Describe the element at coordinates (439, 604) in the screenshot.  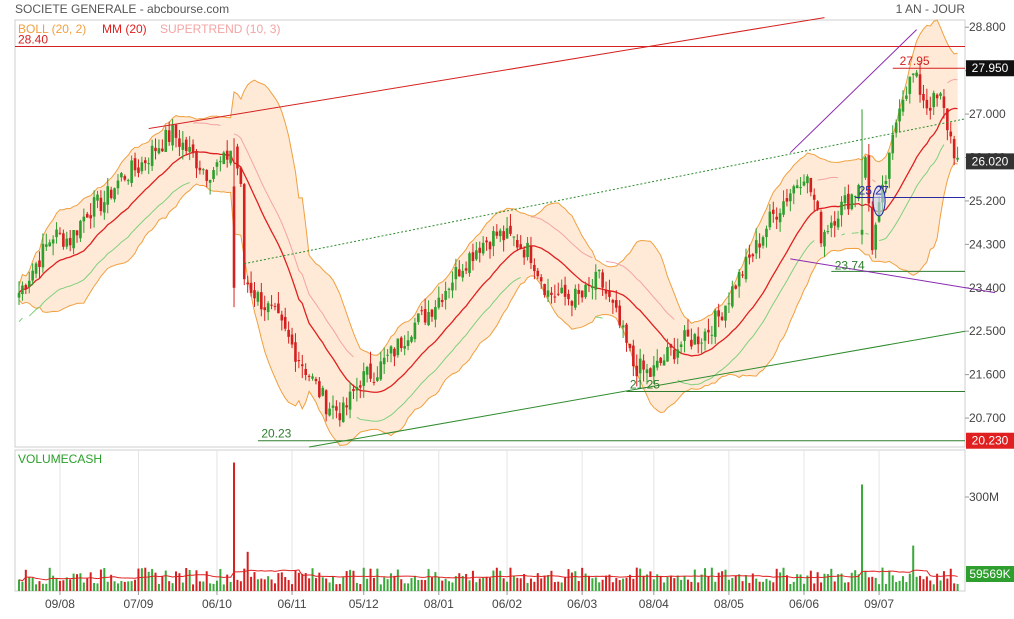
I see `x-tick-label: 08/01` at that location.